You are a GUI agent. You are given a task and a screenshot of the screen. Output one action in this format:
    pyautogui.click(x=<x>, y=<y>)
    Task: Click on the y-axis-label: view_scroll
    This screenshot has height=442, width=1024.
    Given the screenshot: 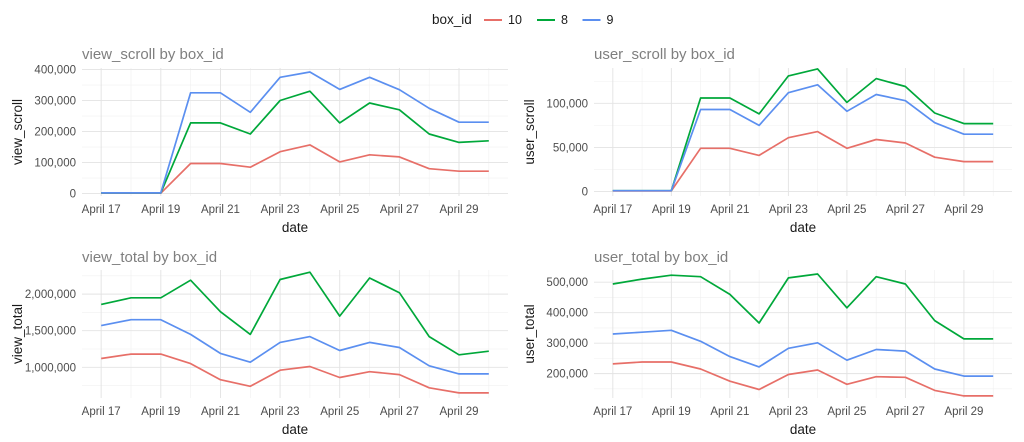 What is the action you would take?
    pyautogui.click(x=17, y=132)
    